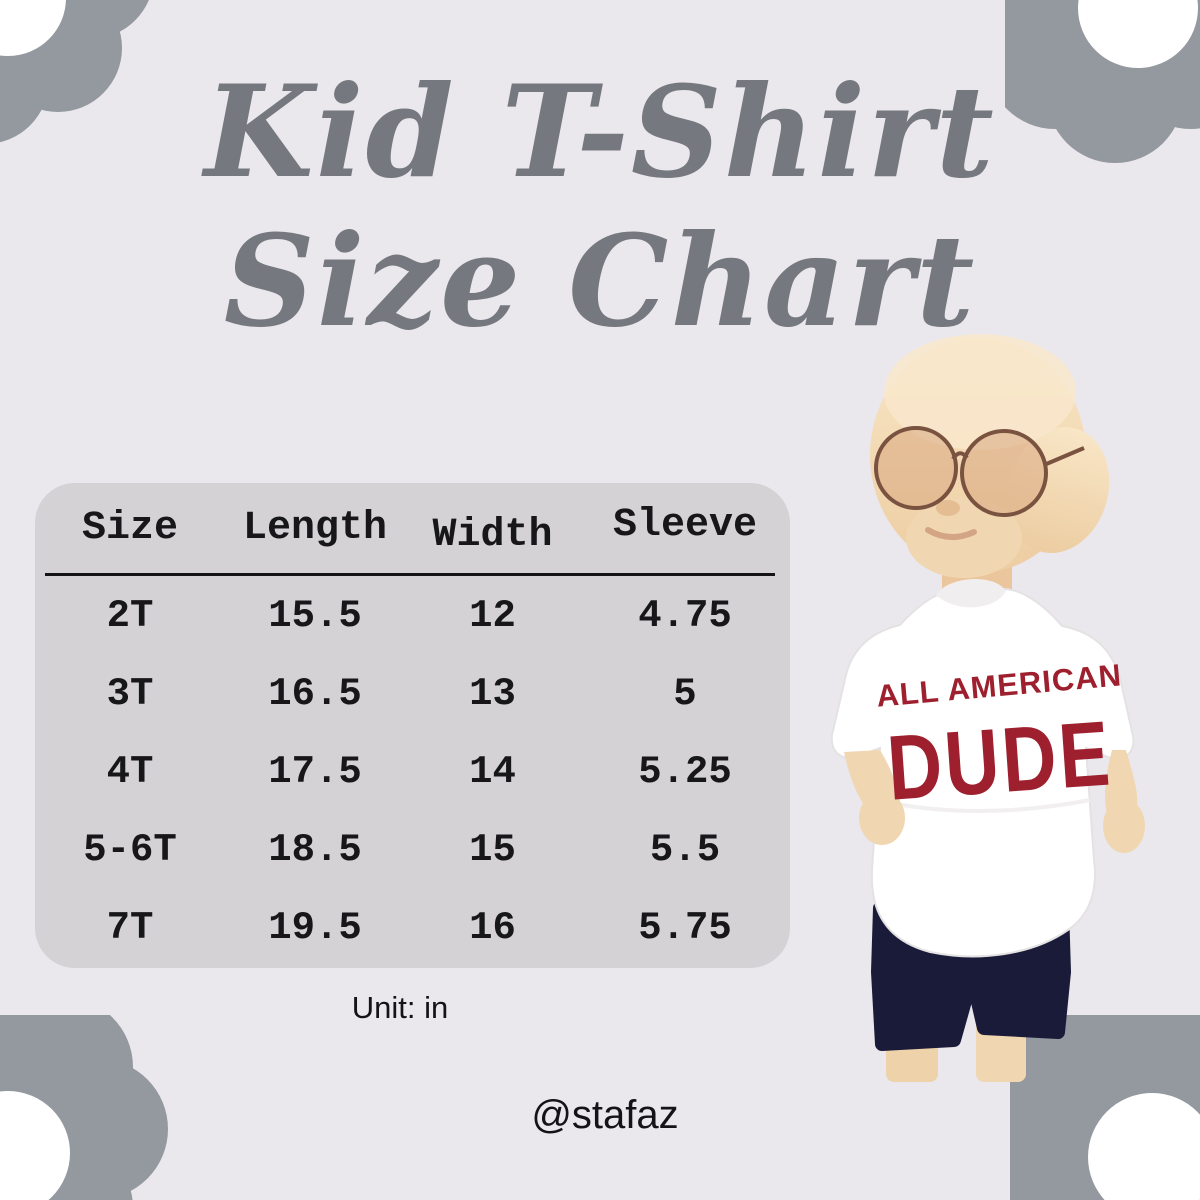  What do you see at coordinates (129, 528) in the screenshot?
I see `header-size: Size` at bounding box center [129, 528].